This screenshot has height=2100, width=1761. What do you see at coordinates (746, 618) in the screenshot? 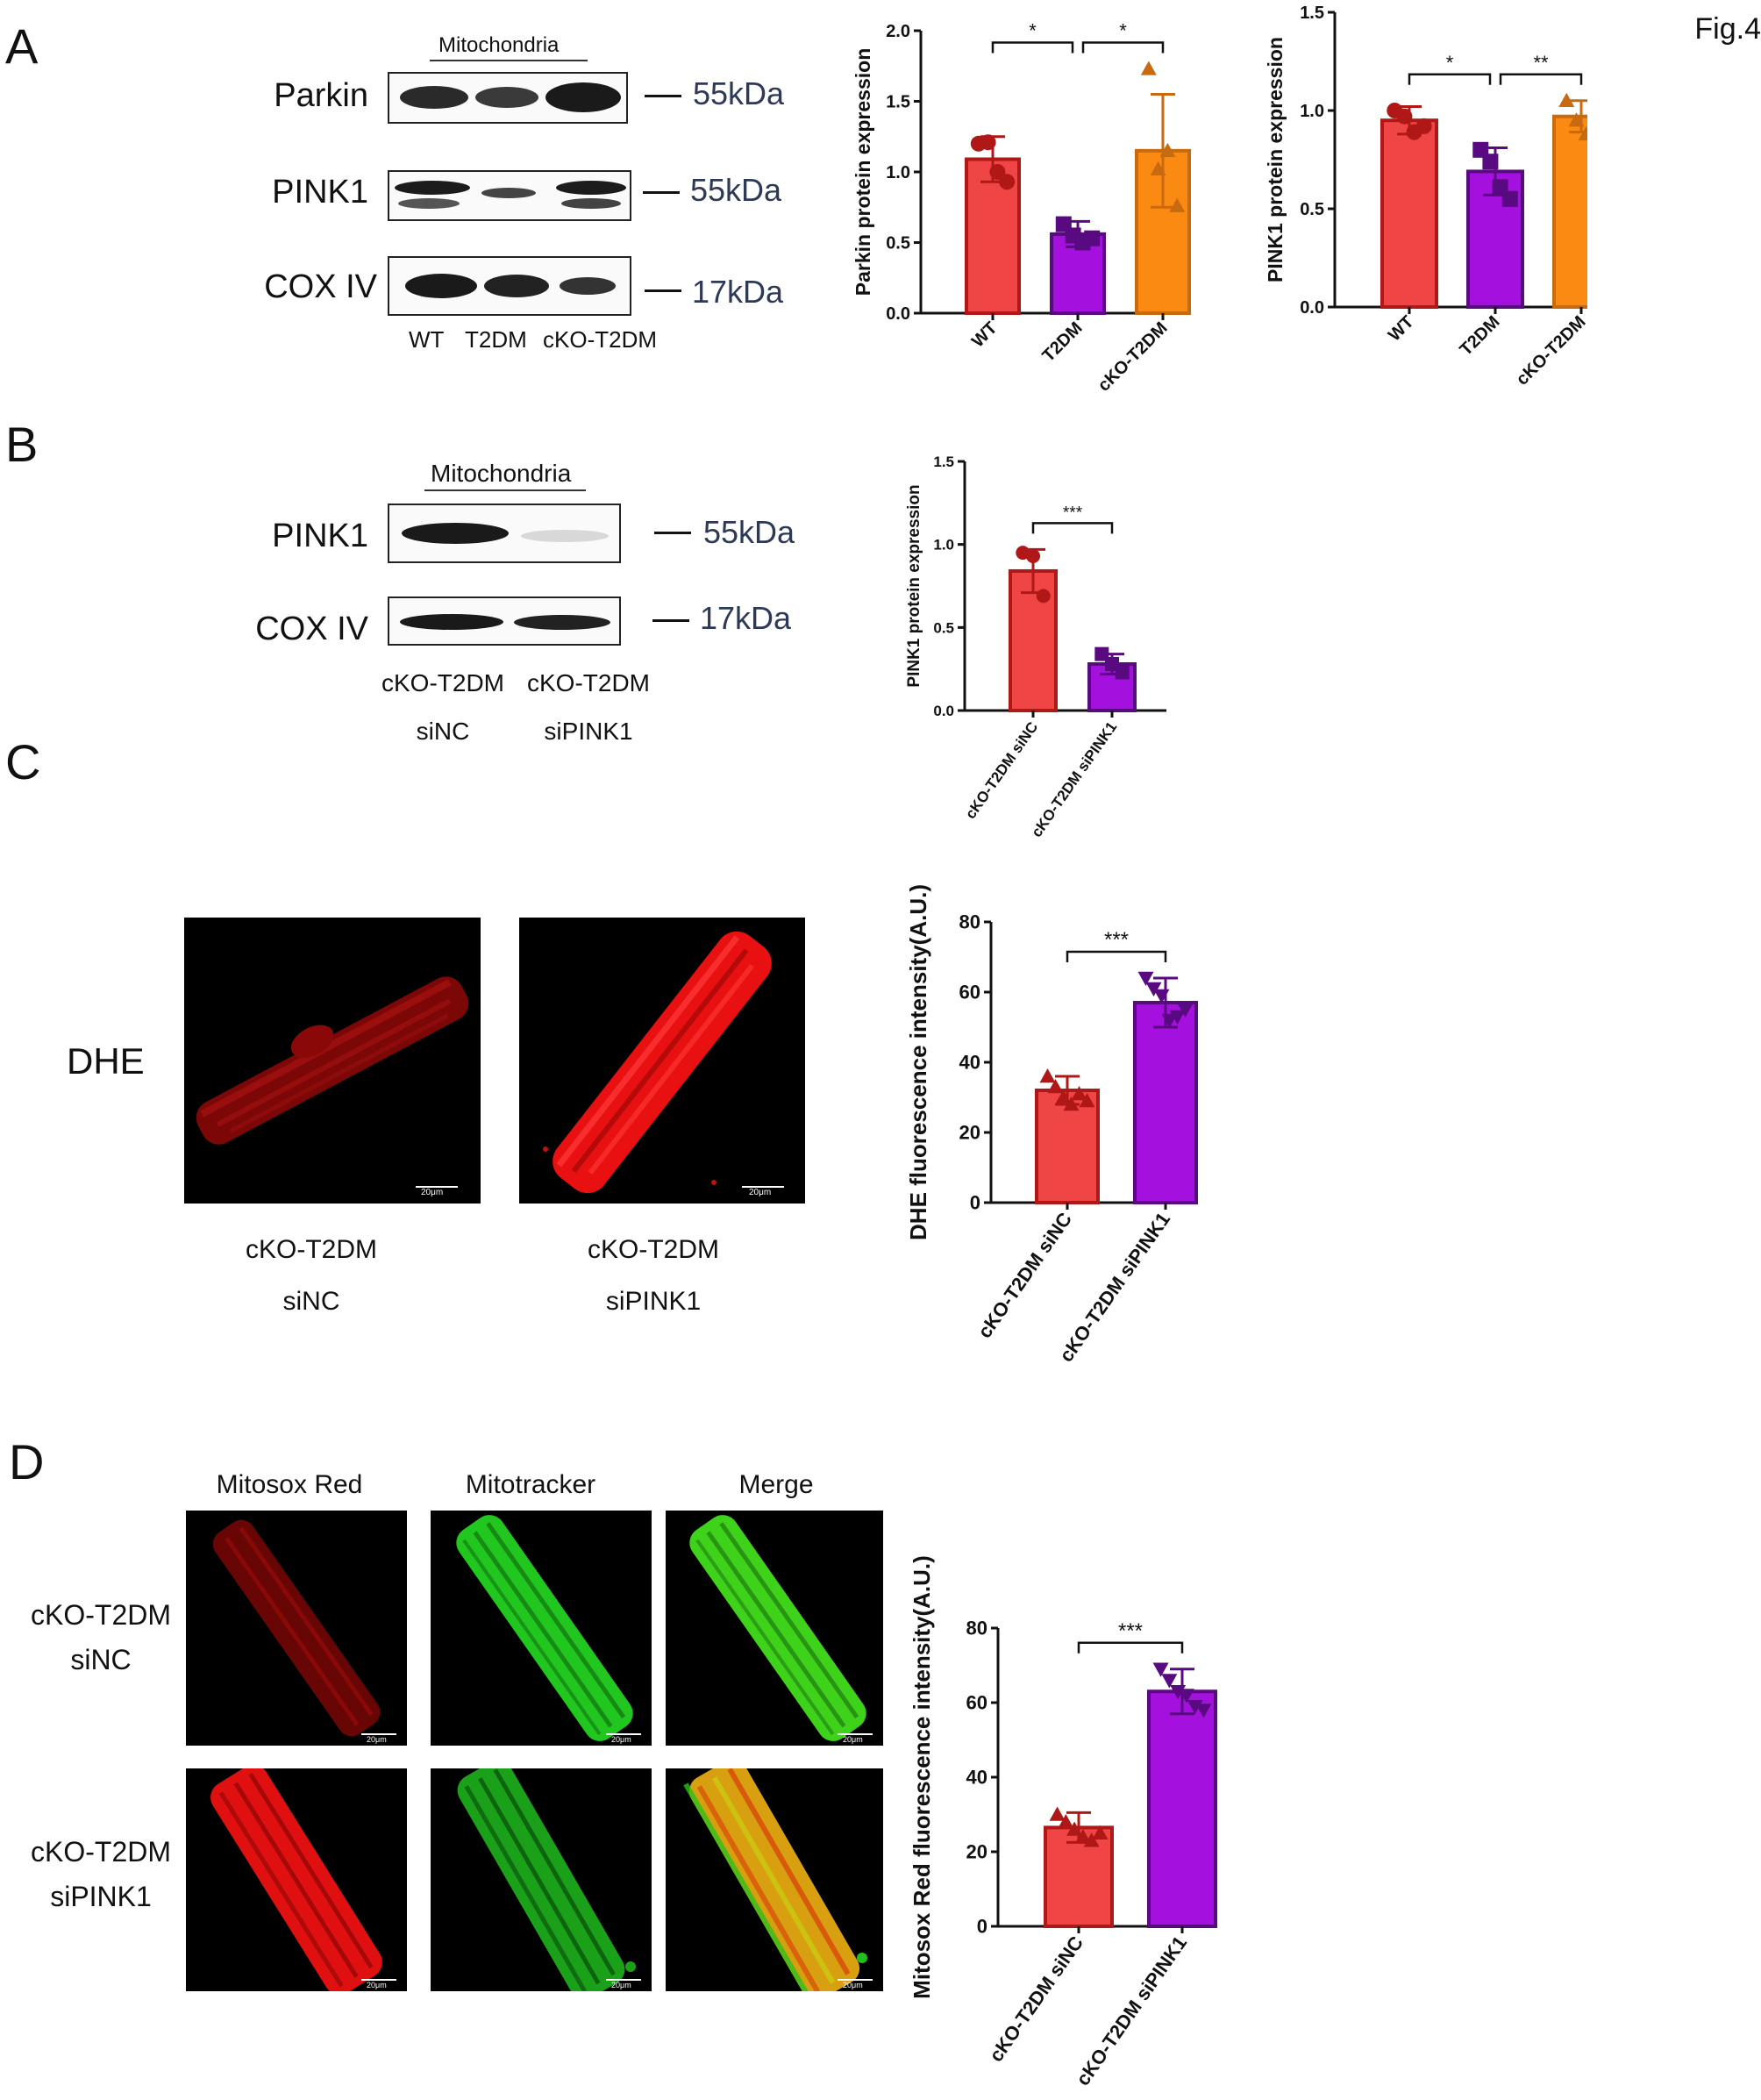
I see `blot-b-kda-cox4: 17kDa` at bounding box center [746, 618].